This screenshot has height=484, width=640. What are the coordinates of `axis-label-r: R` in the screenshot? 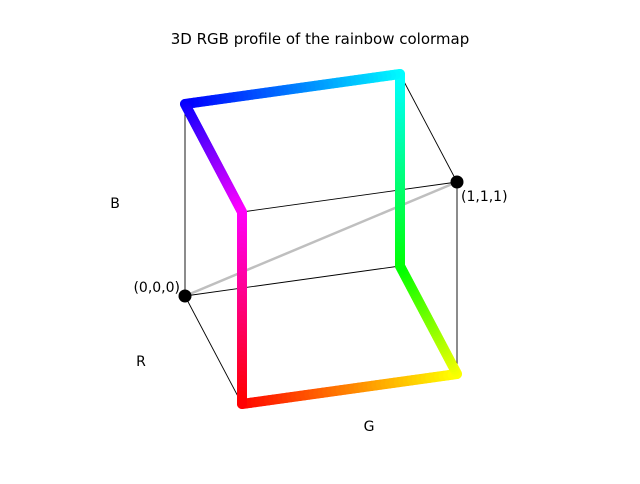 It's located at (141, 362).